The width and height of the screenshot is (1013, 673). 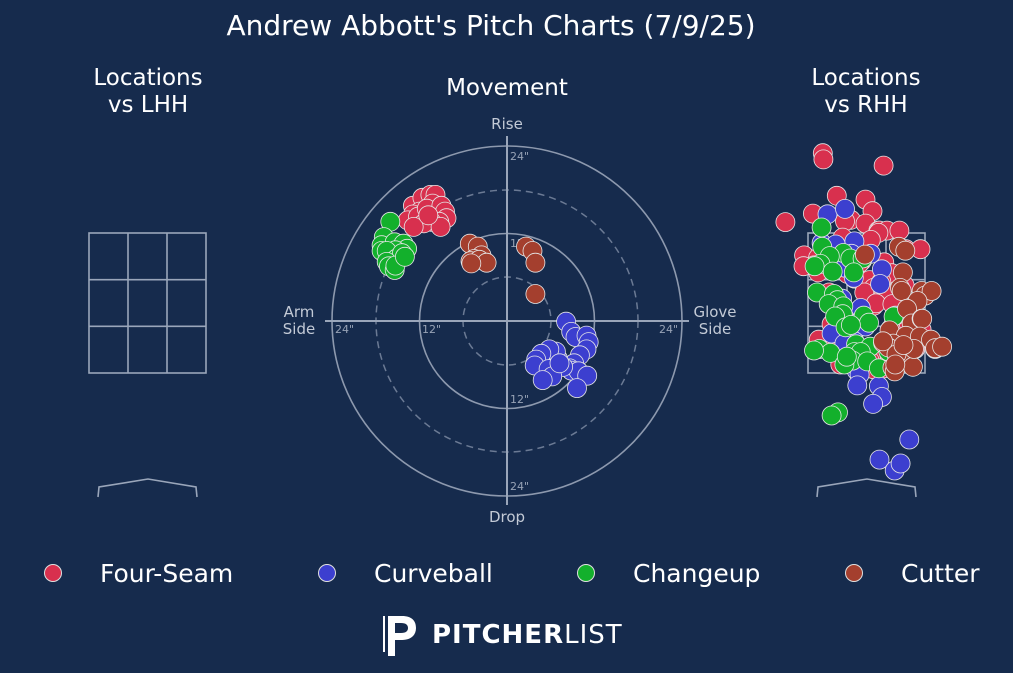 What do you see at coordinates (506, 573) in the screenshot?
I see `legend: Four-Seam Curveball Changeup Cutter` at bounding box center [506, 573].